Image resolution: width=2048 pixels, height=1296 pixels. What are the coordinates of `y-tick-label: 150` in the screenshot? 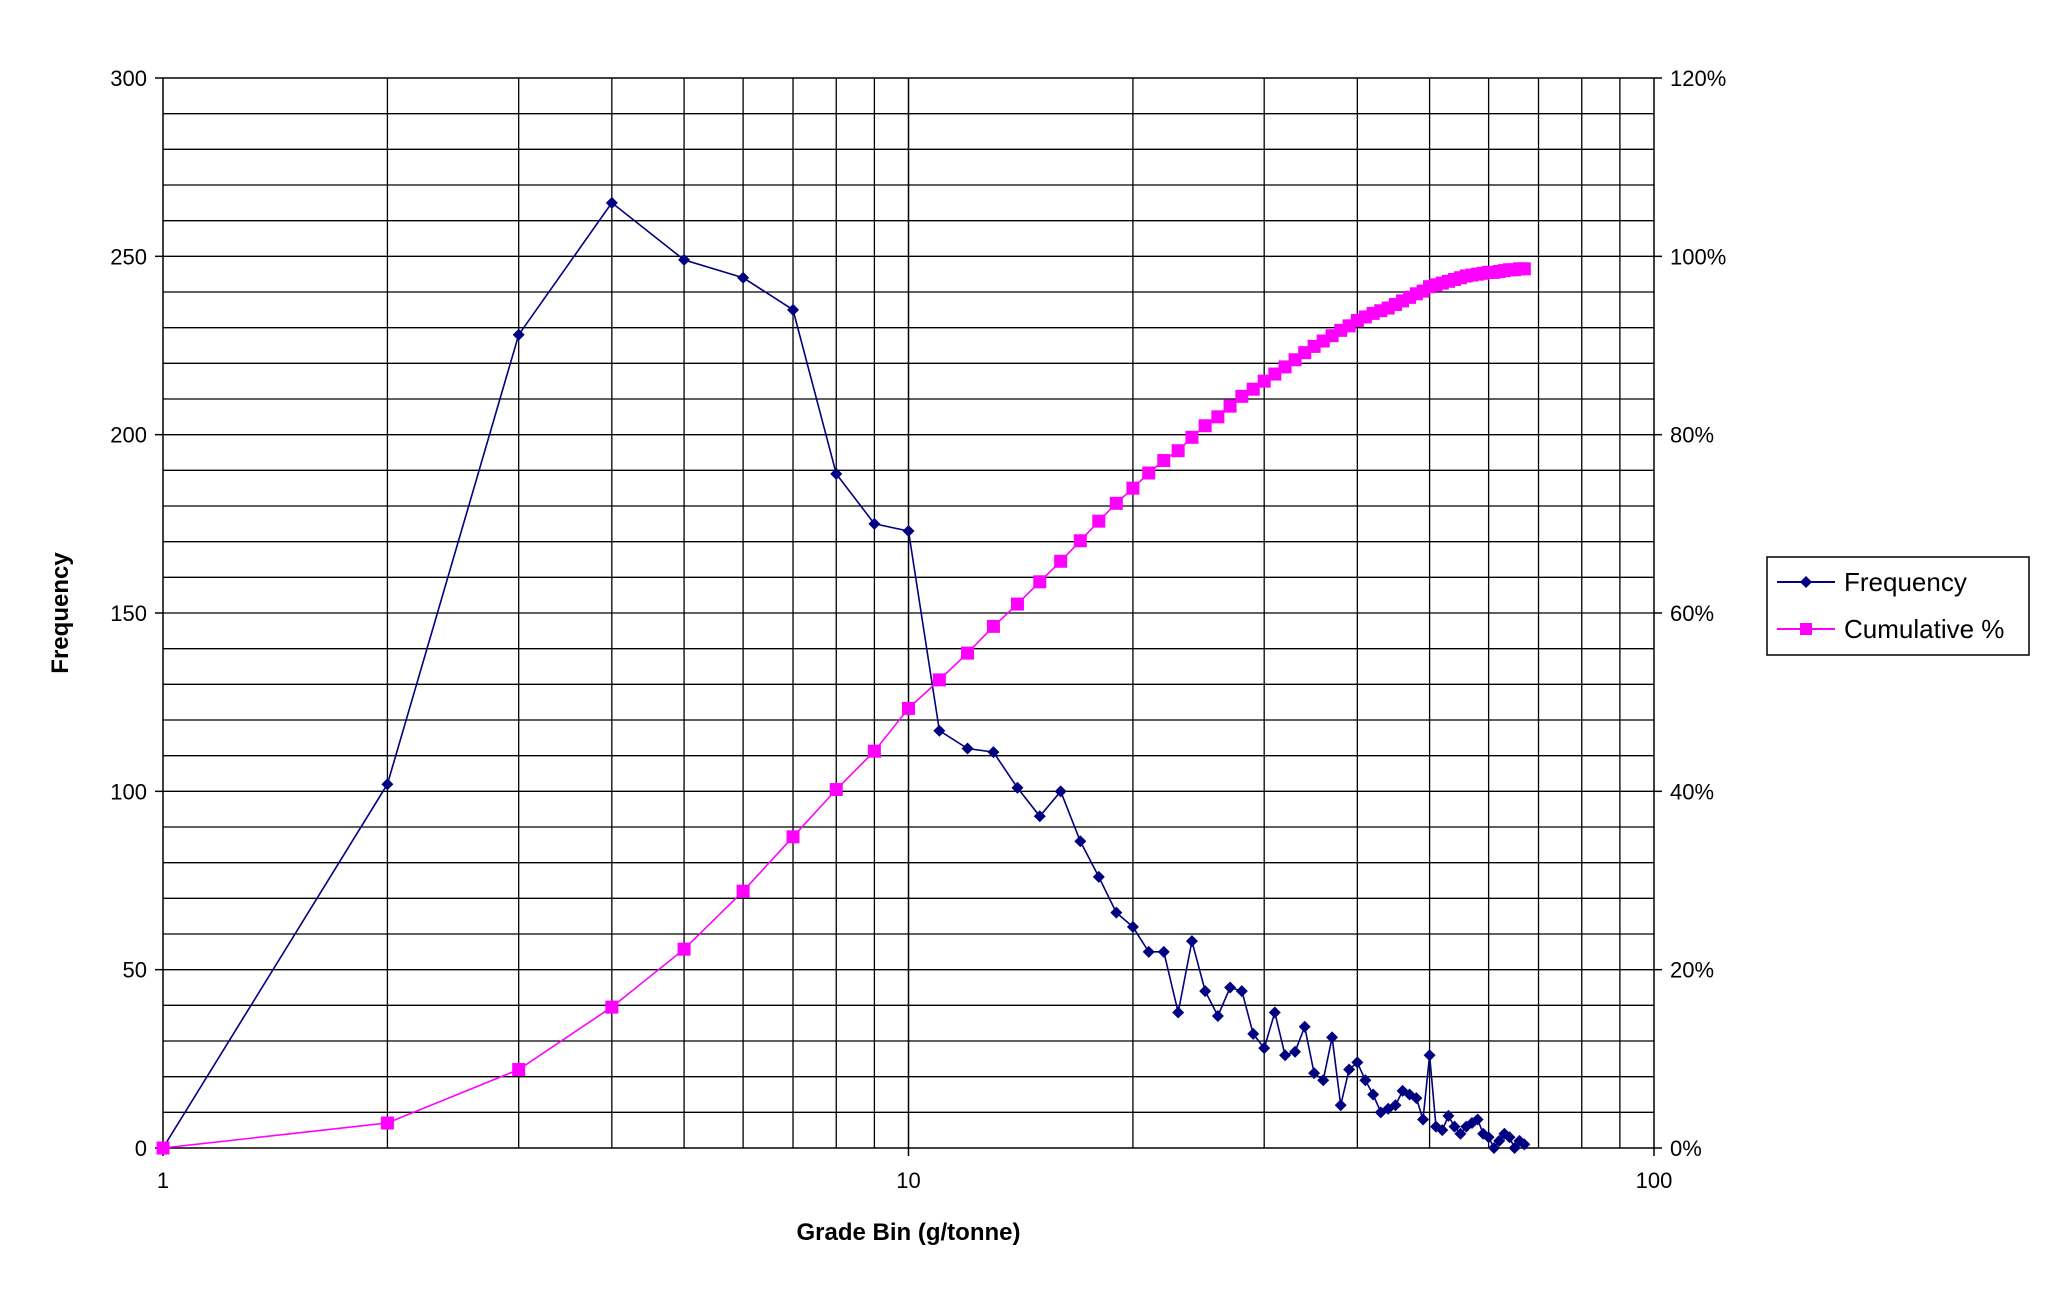 It's located at (128, 613).